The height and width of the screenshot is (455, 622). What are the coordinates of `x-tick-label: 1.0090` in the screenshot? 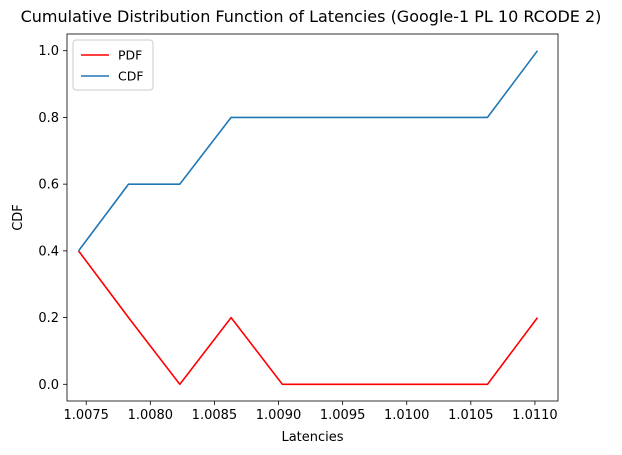 It's located at (279, 415).